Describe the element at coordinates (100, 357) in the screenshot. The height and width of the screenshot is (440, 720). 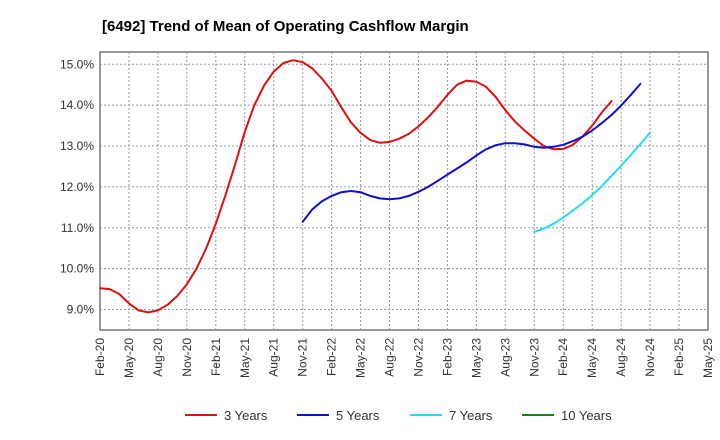
I see `x-tick-label: Feb-20` at that location.